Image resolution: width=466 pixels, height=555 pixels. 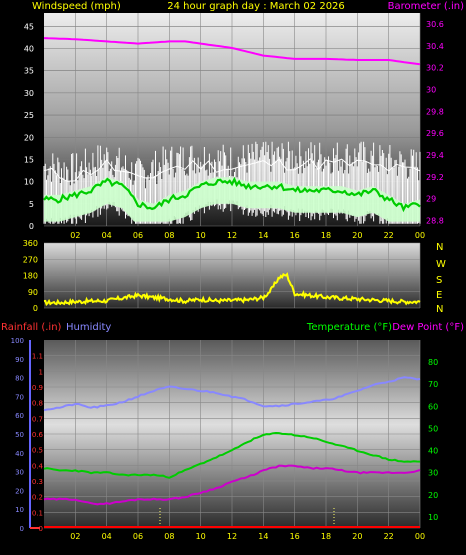 What do you see at coordinates (38, 435) in the screenshot?
I see `rainfall-tick-label: 0.6` at bounding box center [38, 435].